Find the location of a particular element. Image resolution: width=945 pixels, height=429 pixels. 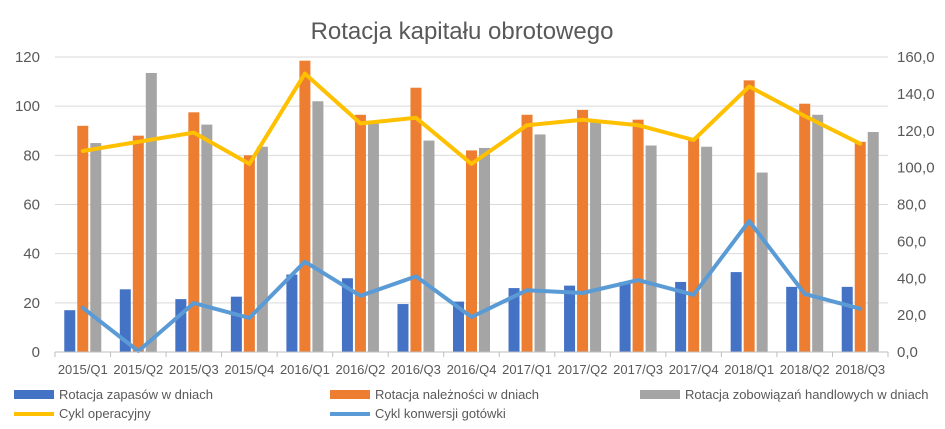

x-category-label: 2017/Q2 is located at coordinates (583, 369).